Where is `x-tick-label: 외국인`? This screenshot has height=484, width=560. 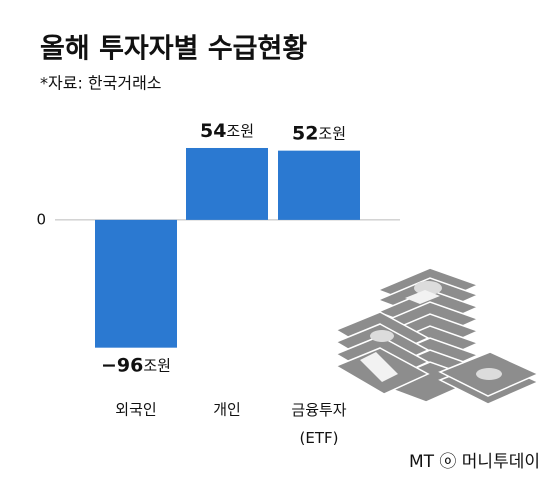
x-tick-label: 외국인 is located at coordinates (135, 410).